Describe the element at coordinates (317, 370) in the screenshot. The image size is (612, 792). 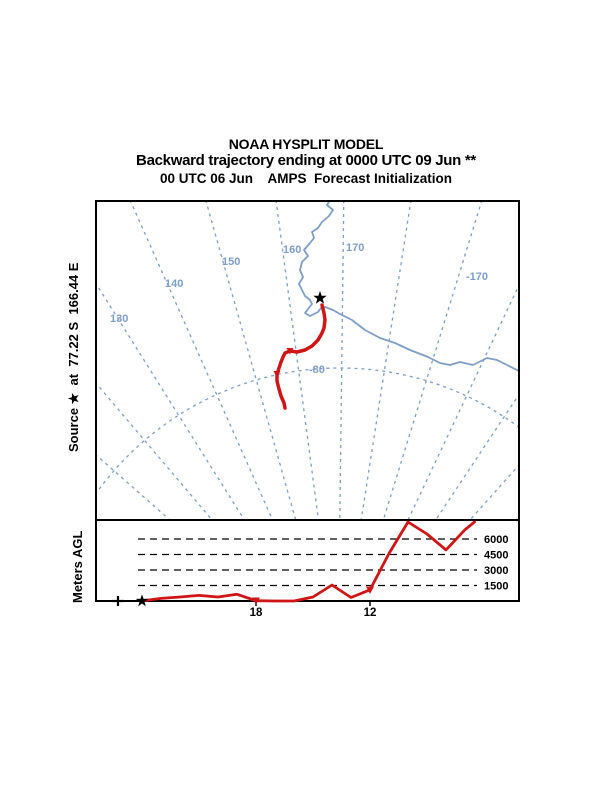
I see `latitude-label: -80` at that location.